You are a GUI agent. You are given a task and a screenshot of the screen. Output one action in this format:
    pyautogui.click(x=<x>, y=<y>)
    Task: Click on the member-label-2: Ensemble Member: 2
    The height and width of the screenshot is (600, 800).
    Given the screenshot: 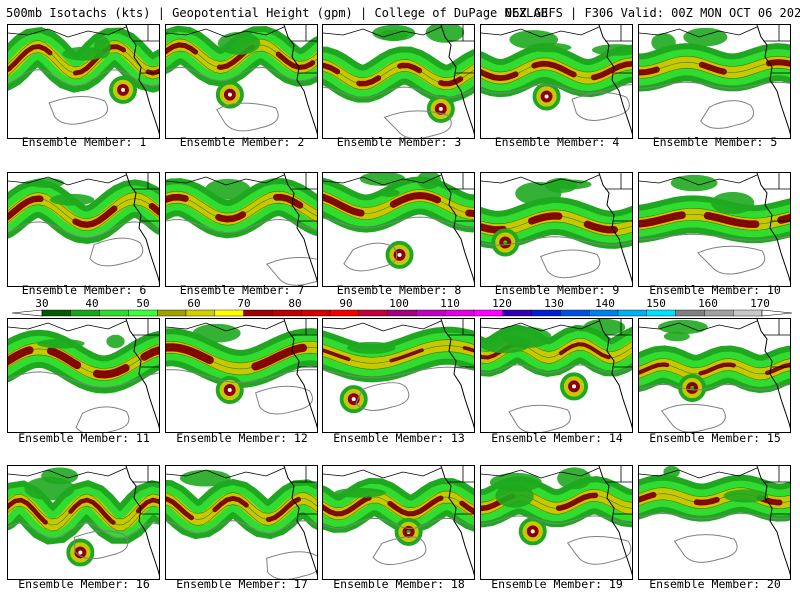 What is the action you would take?
    pyautogui.click(x=242, y=142)
    